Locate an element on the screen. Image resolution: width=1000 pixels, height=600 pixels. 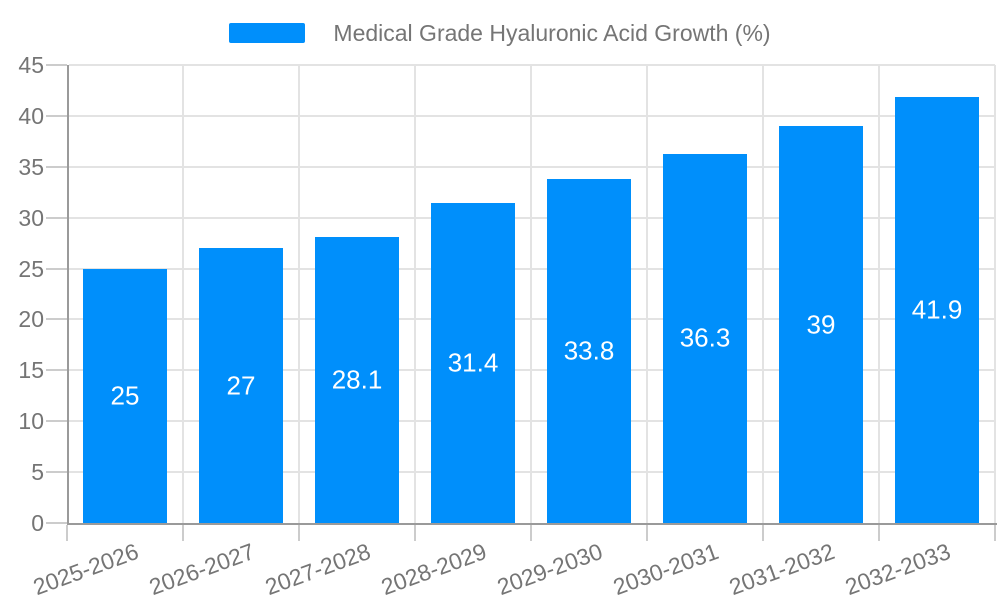
x-axis-label-2026-2027: 2026-2027 is located at coordinates (201, 569).